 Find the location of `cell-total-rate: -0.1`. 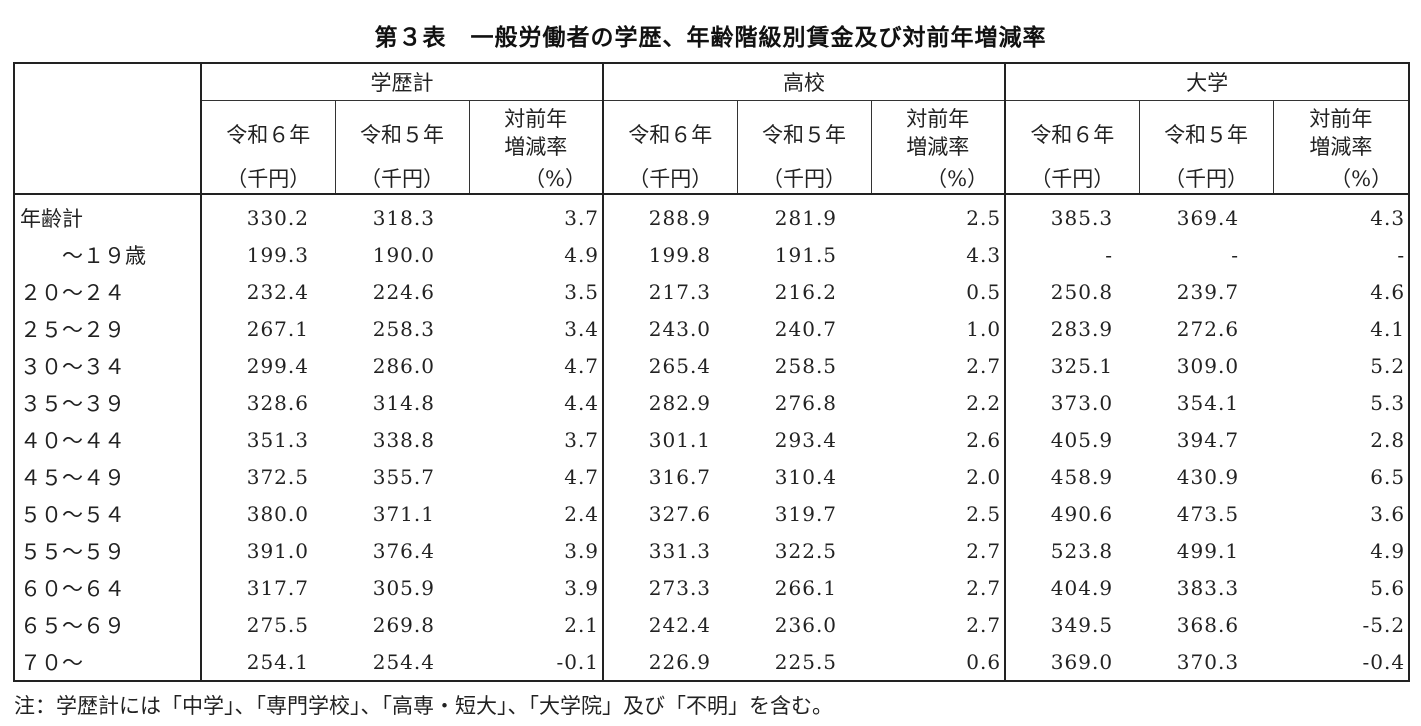

cell-total-rate: -0.1 is located at coordinates (537, 662).